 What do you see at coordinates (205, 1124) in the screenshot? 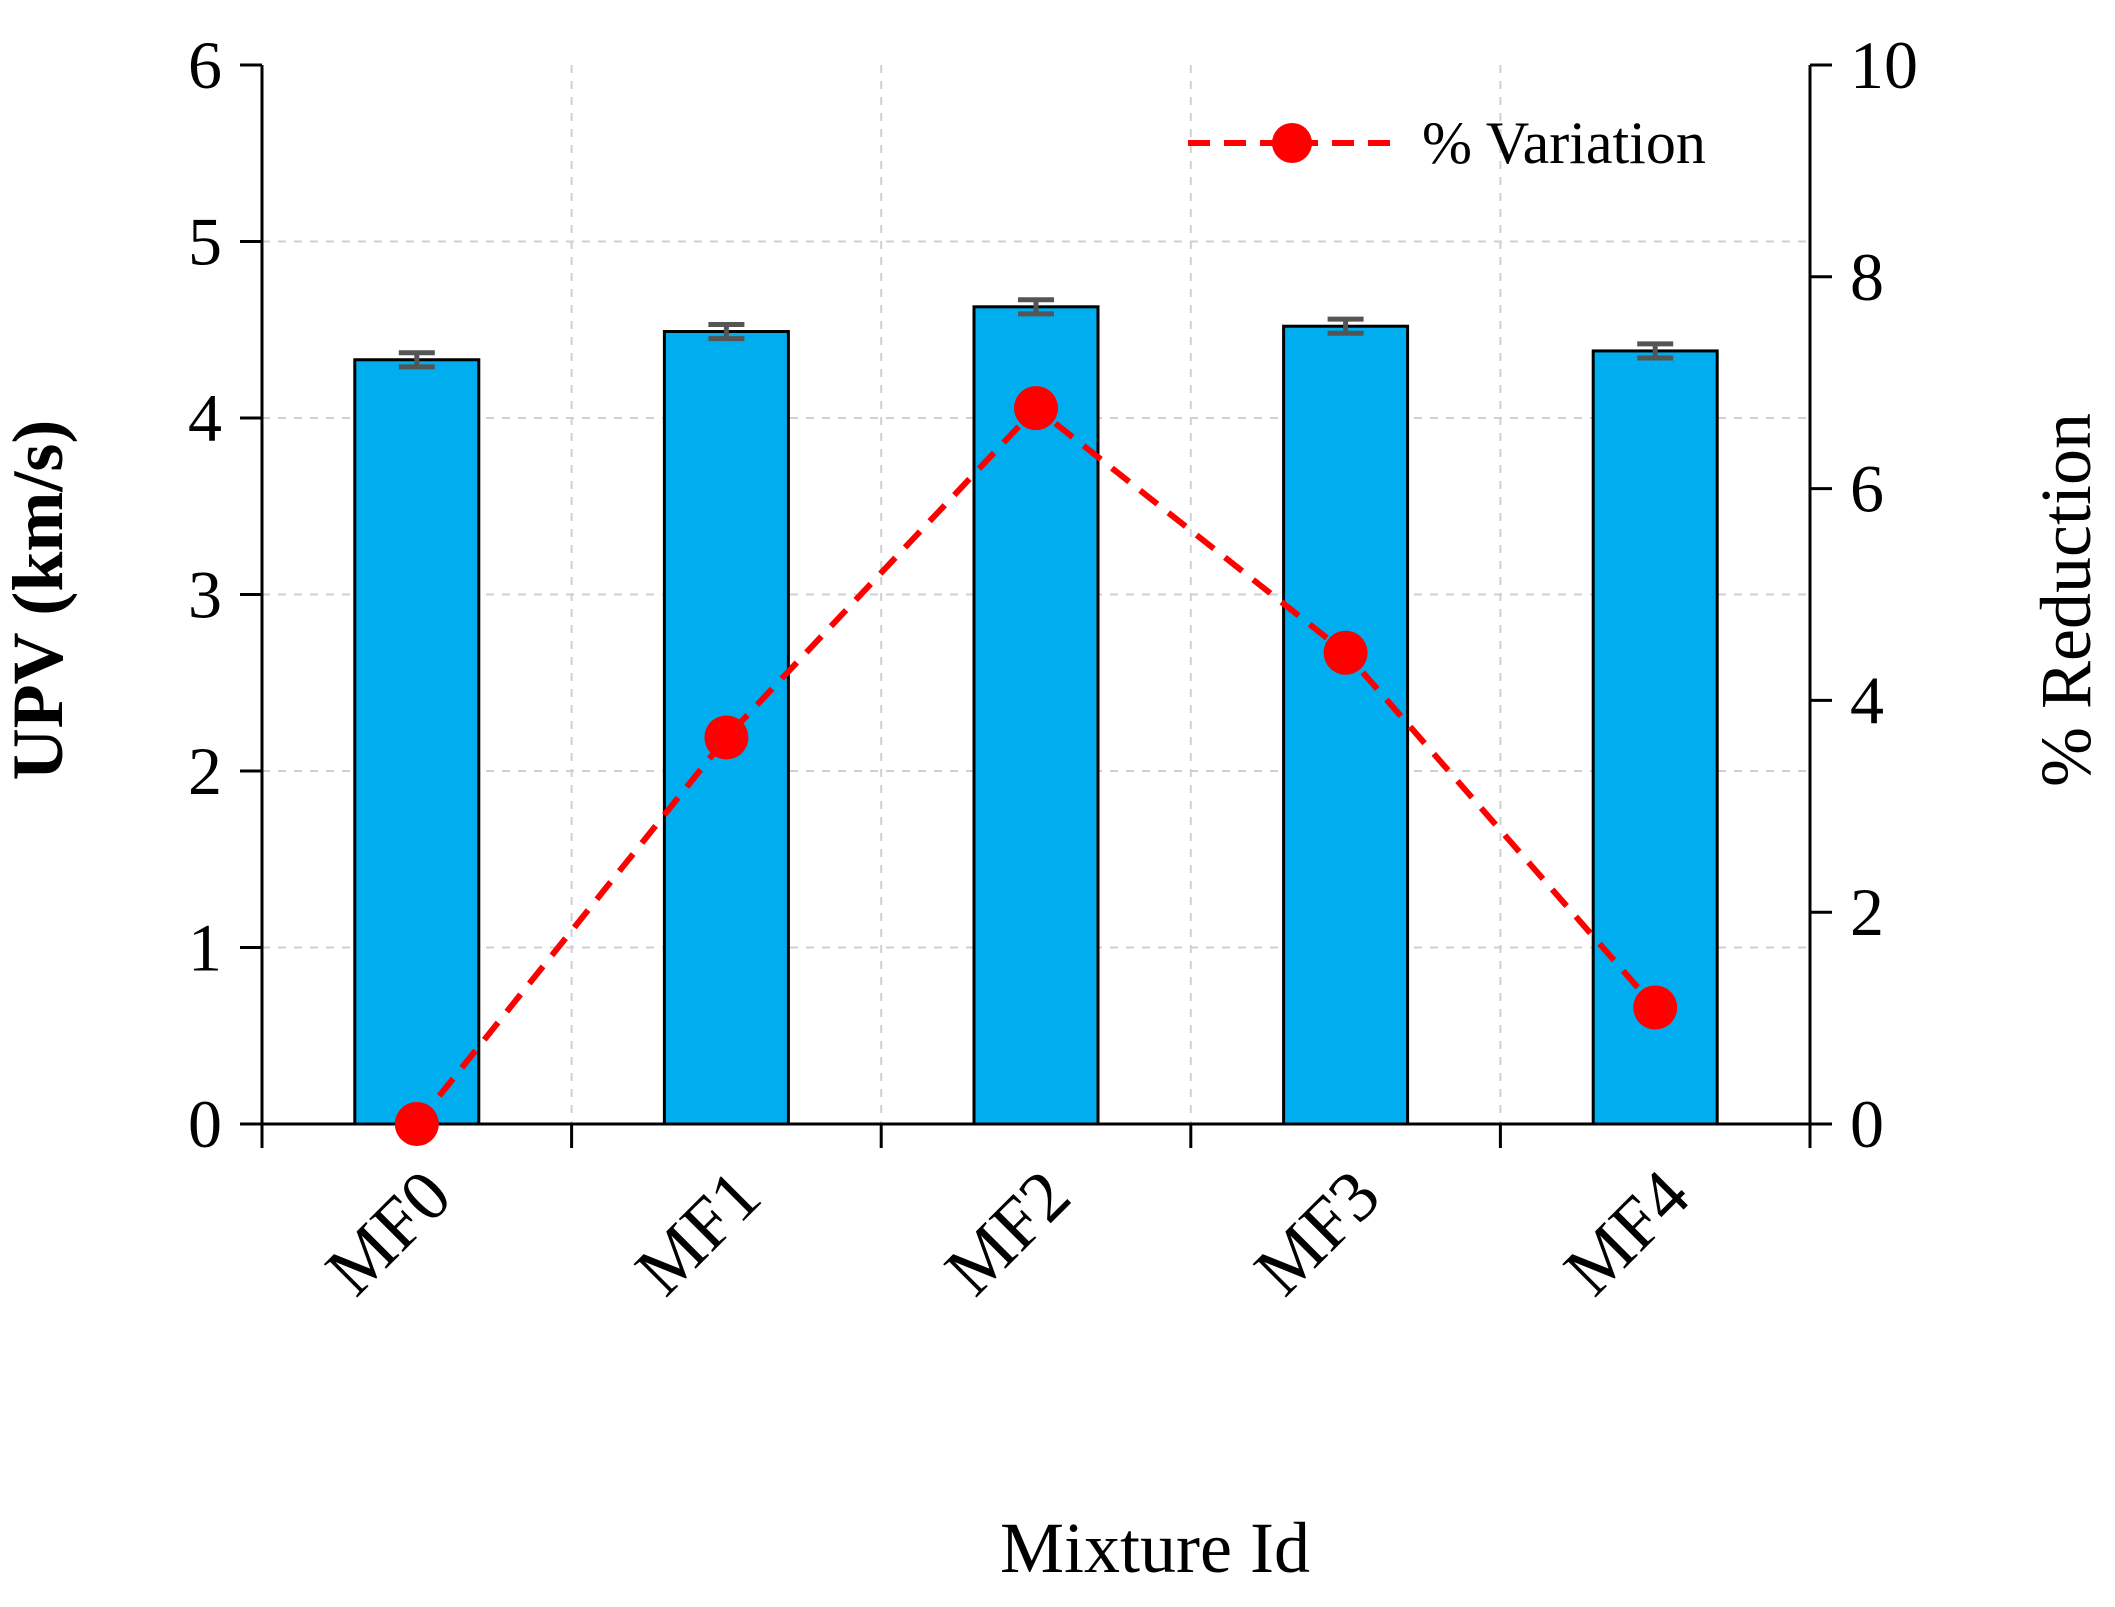
I see `y-tick-label: 0` at bounding box center [205, 1124].